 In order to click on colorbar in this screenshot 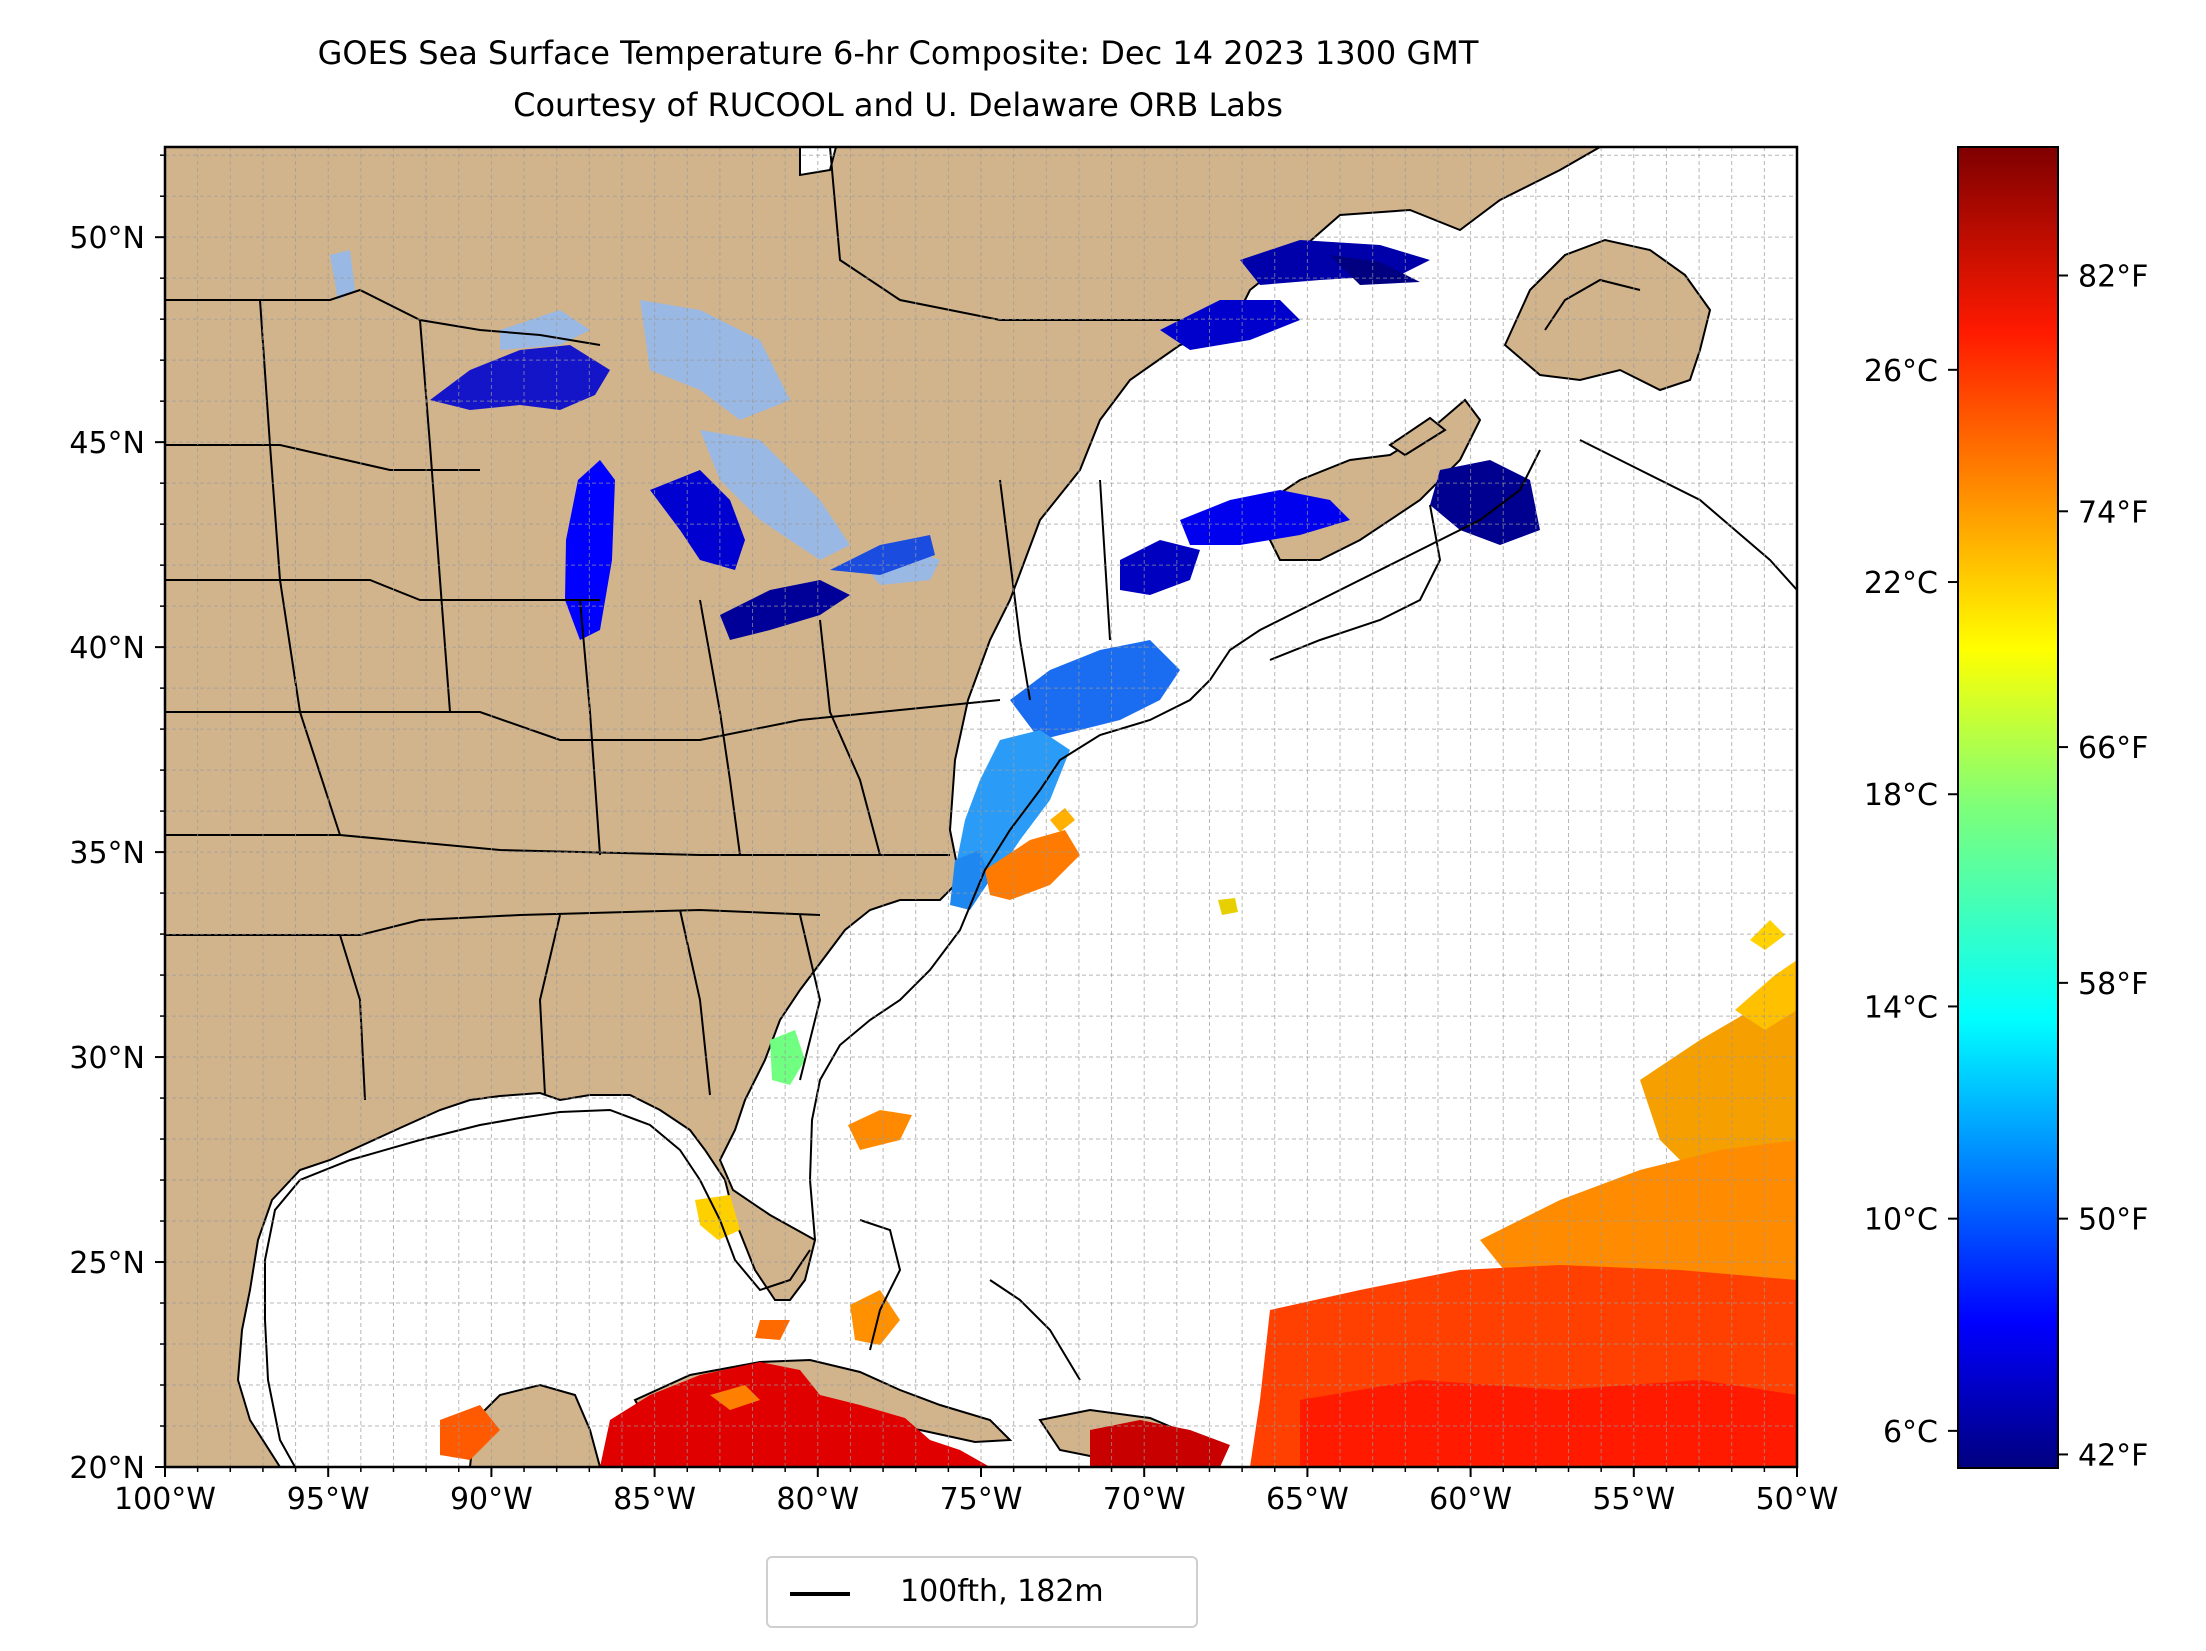, I will do `click(2008, 807)`.